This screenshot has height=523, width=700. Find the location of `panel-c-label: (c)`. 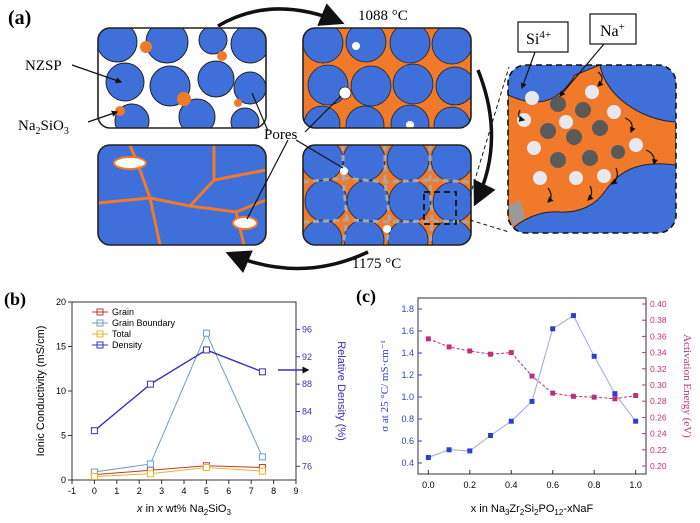

panel-c-label: (c) is located at coordinates (366, 296).